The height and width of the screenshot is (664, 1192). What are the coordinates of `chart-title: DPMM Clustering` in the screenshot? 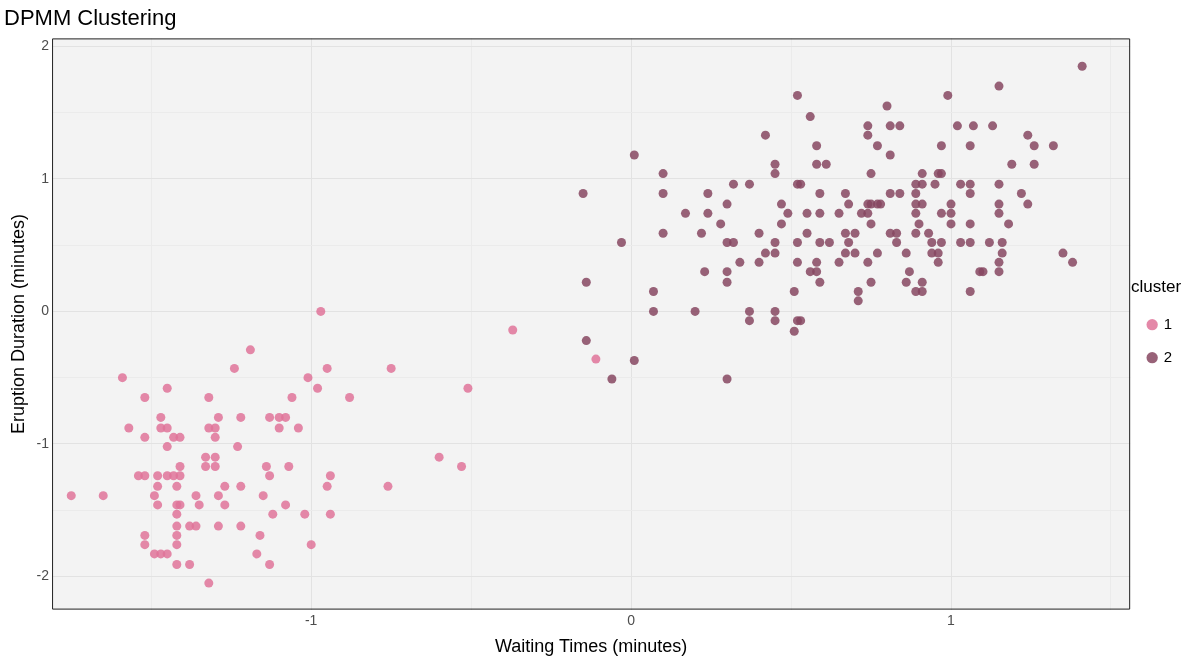 It's located at (90, 18).